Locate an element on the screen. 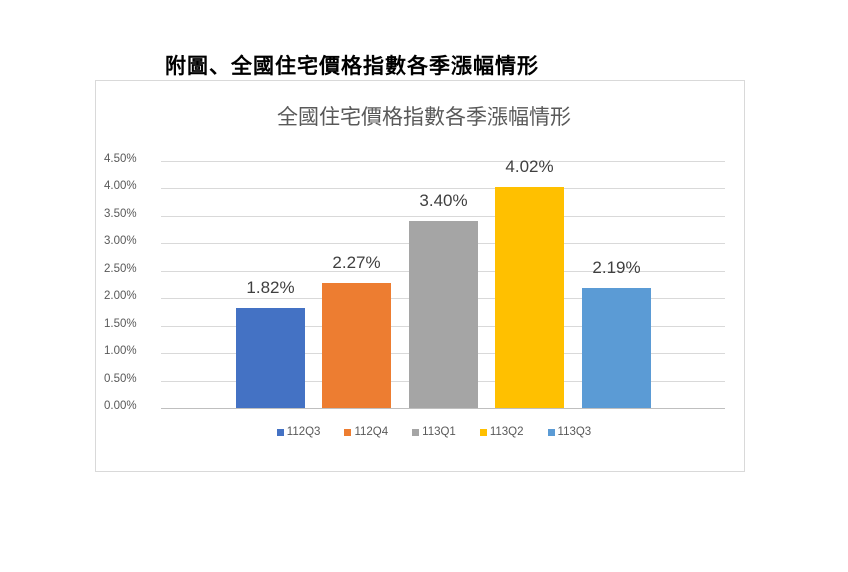 This screenshot has width=848, height=572. document-caption: 附圖、全國住宅價格指數各季漲幅情形 is located at coordinates (352, 65).